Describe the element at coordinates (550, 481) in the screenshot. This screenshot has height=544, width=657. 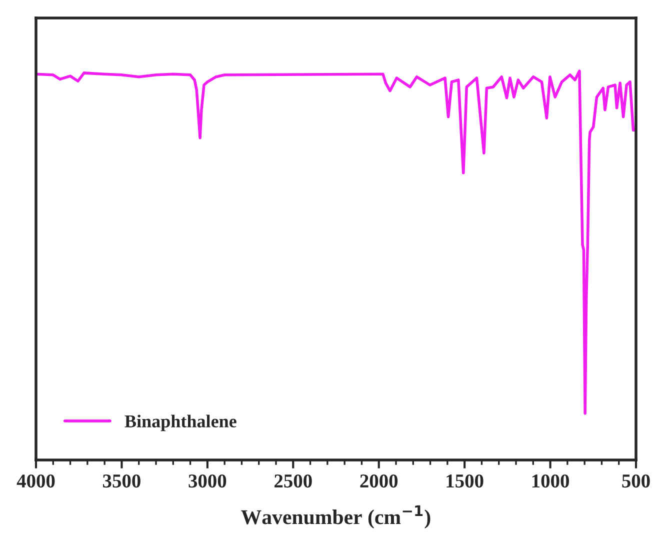
I see `x-tick-label: 1000` at that location.